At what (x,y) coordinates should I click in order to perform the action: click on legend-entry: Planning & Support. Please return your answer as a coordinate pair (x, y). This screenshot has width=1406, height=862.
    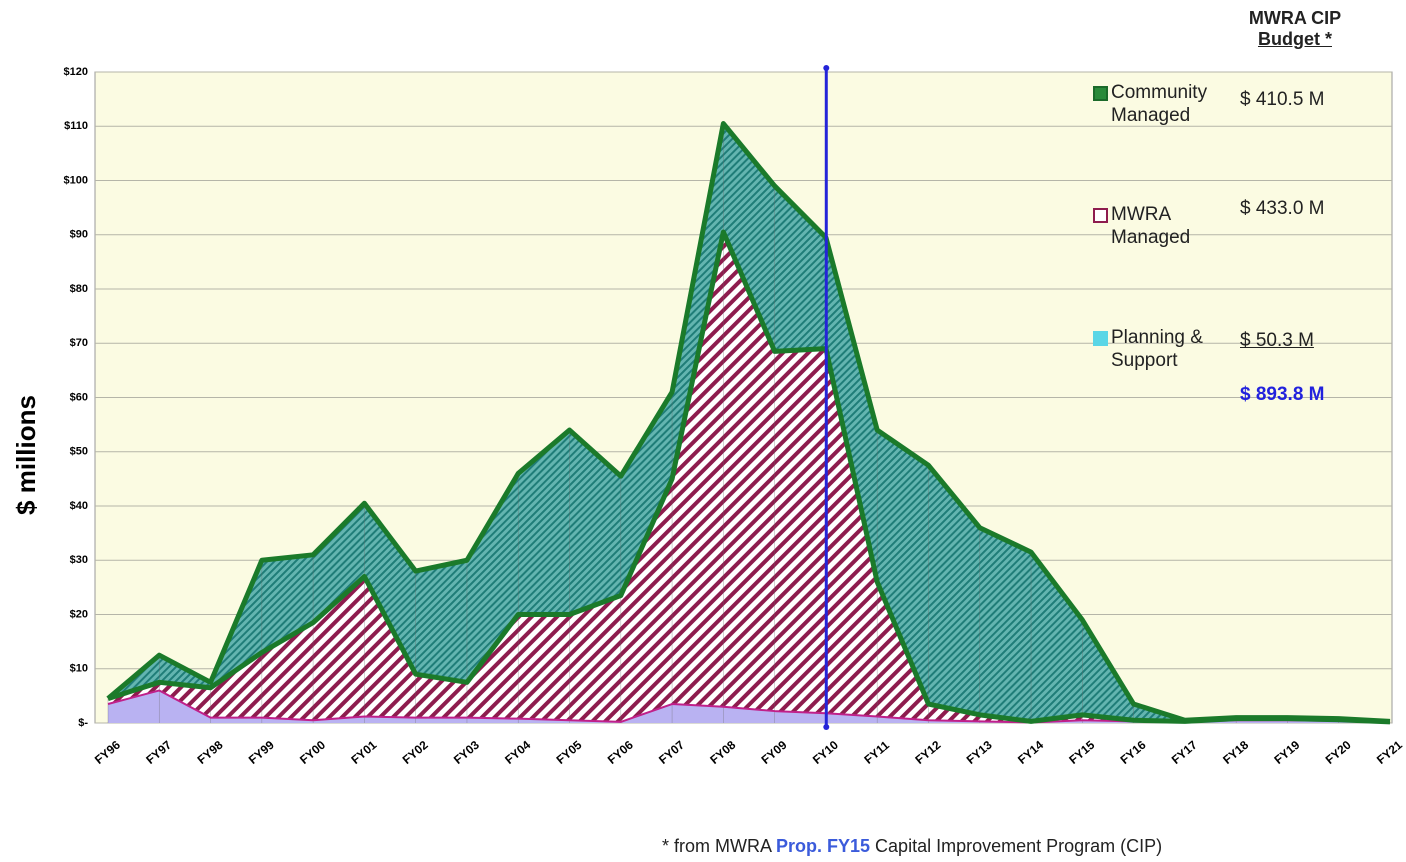
    Looking at the image, I should click on (1161, 349).